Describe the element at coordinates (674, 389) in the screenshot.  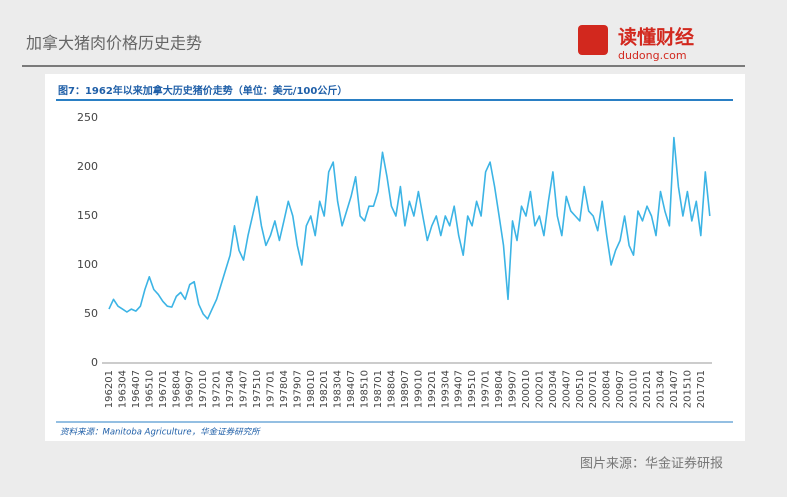
I see `x-tick-label: 201407` at that location.